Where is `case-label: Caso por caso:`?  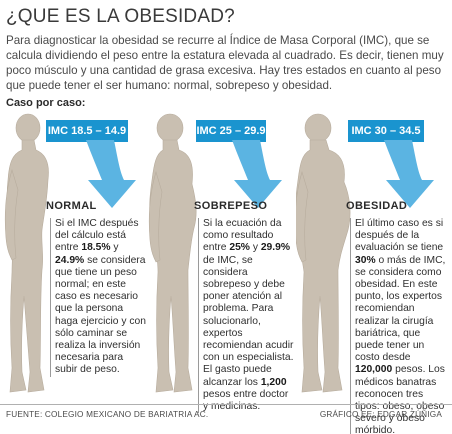
case-label: Caso por caso: is located at coordinates (46, 103).